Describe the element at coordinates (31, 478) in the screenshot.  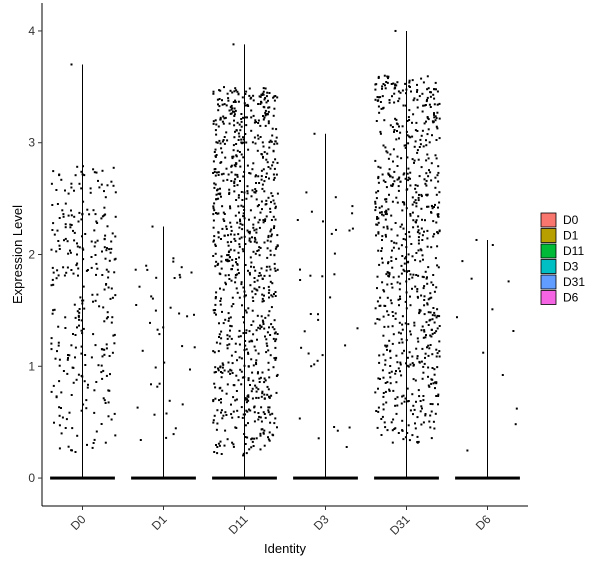
I see `y-tick-label: 0` at that location.